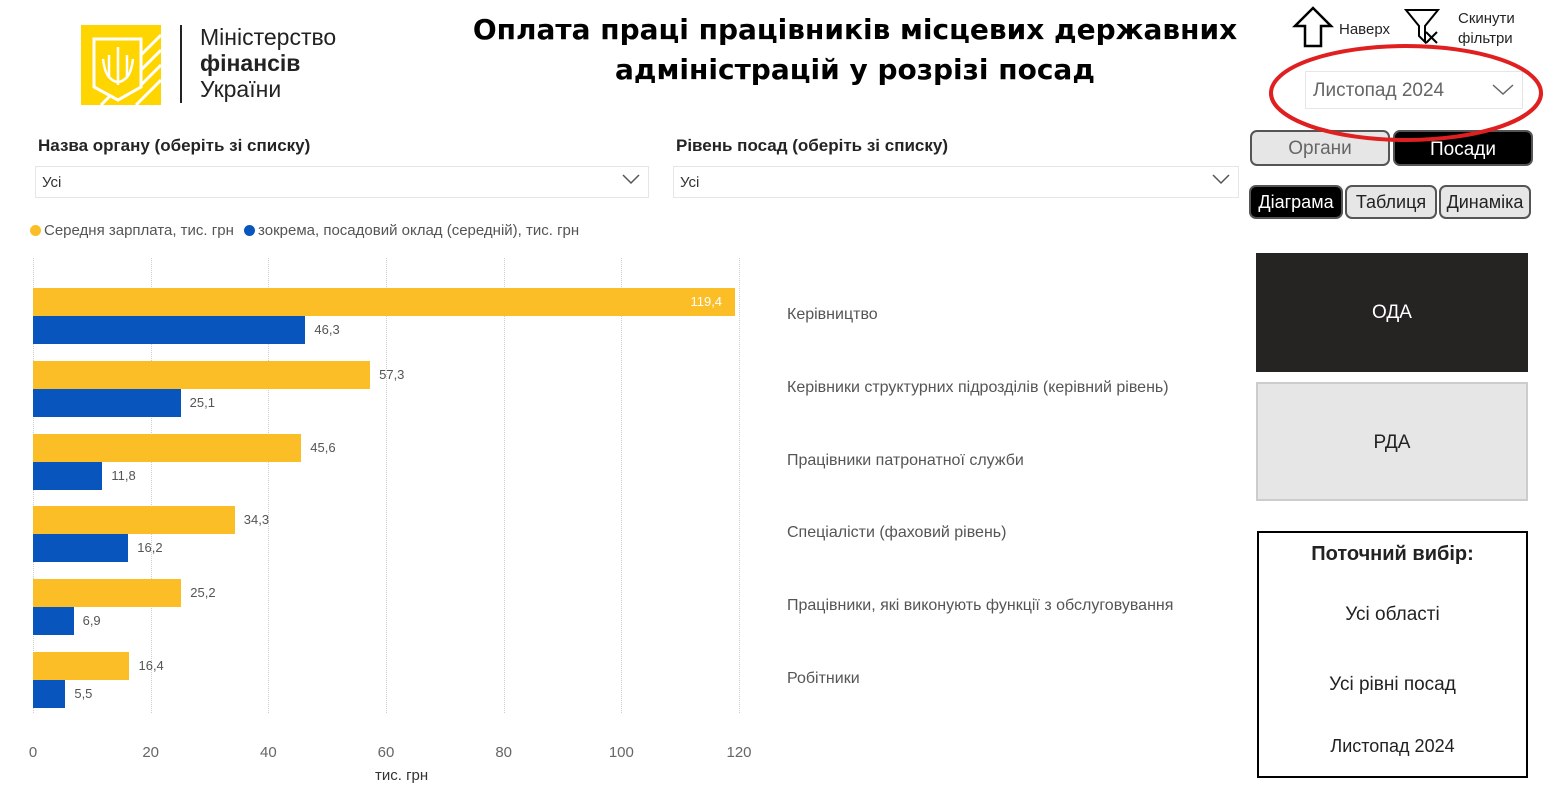  Describe the element at coordinates (1392, 746) in the screenshot. I see `selection-period: Листопад 2024` at that location.